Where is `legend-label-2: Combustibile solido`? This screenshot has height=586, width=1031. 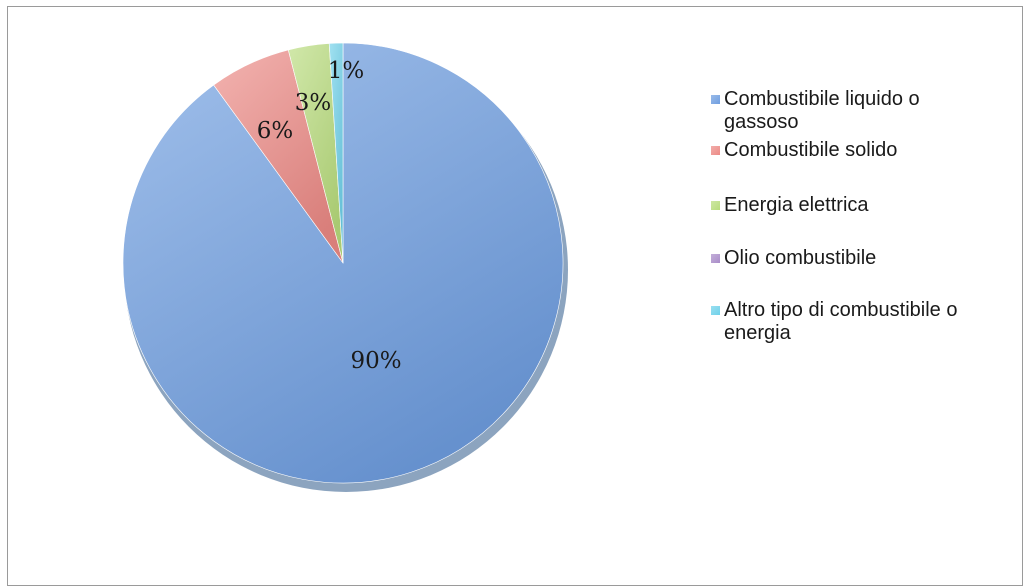 legend-label-2: Combustibile solido is located at coordinates (811, 150).